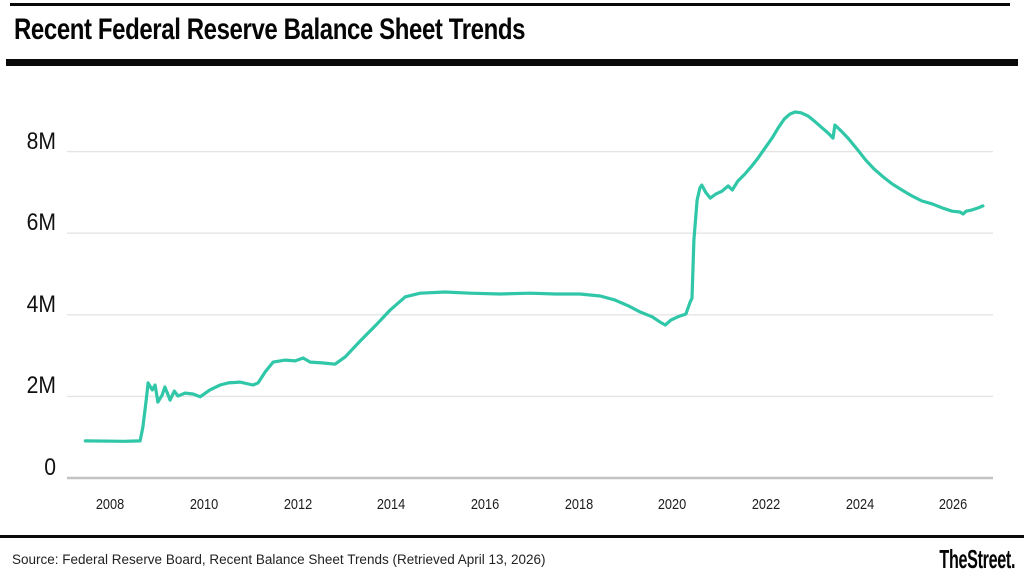 The width and height of the screenshot is (1024, 576). What do you see at coordinates (512, 62) in the screenshot?
I see `title-divider-bar` at bounding box center [512, 62].